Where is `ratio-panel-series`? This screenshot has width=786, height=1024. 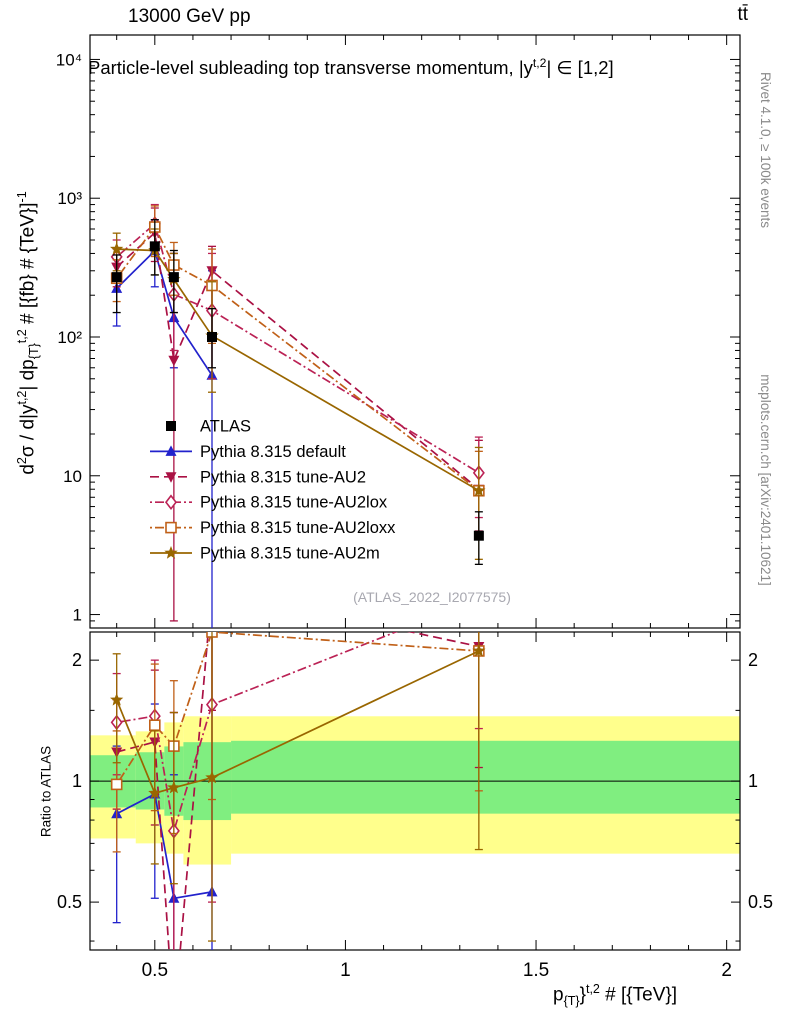
ratio-panel-series is located at coordinates (298, 791).